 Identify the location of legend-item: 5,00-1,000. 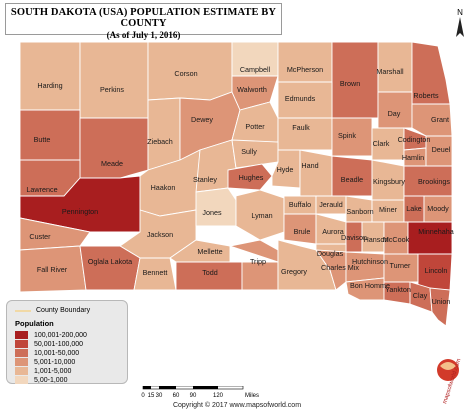
(41, 380).